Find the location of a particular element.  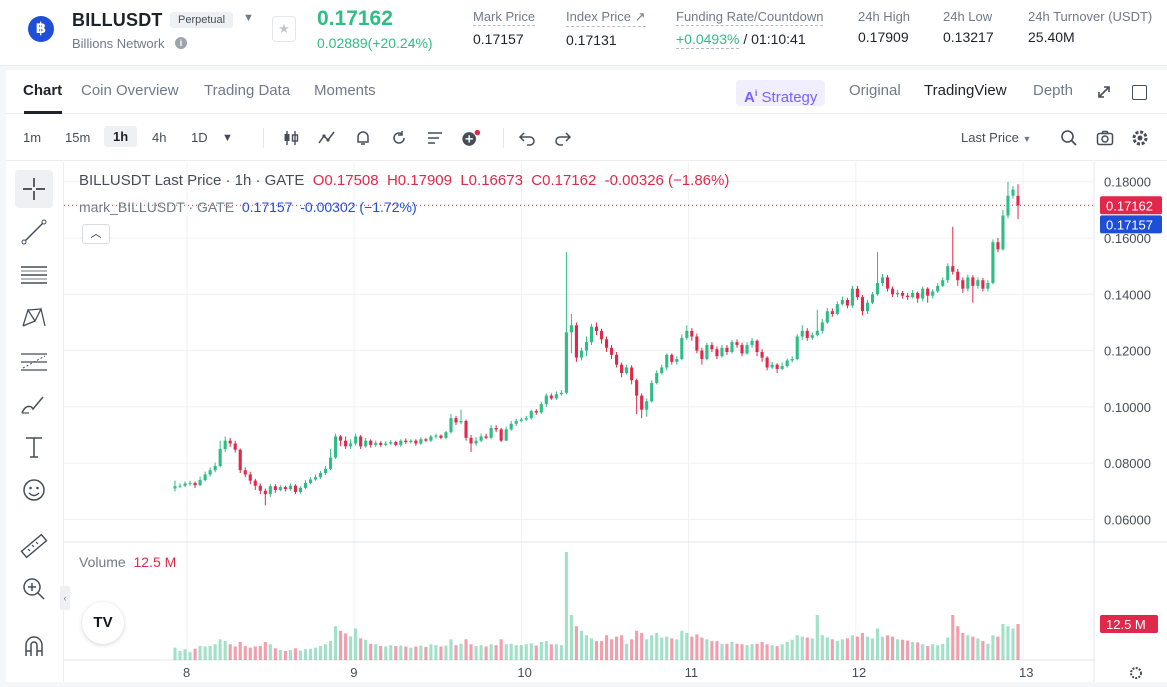

fibonacci-icon is located at coordinates (34, 362).